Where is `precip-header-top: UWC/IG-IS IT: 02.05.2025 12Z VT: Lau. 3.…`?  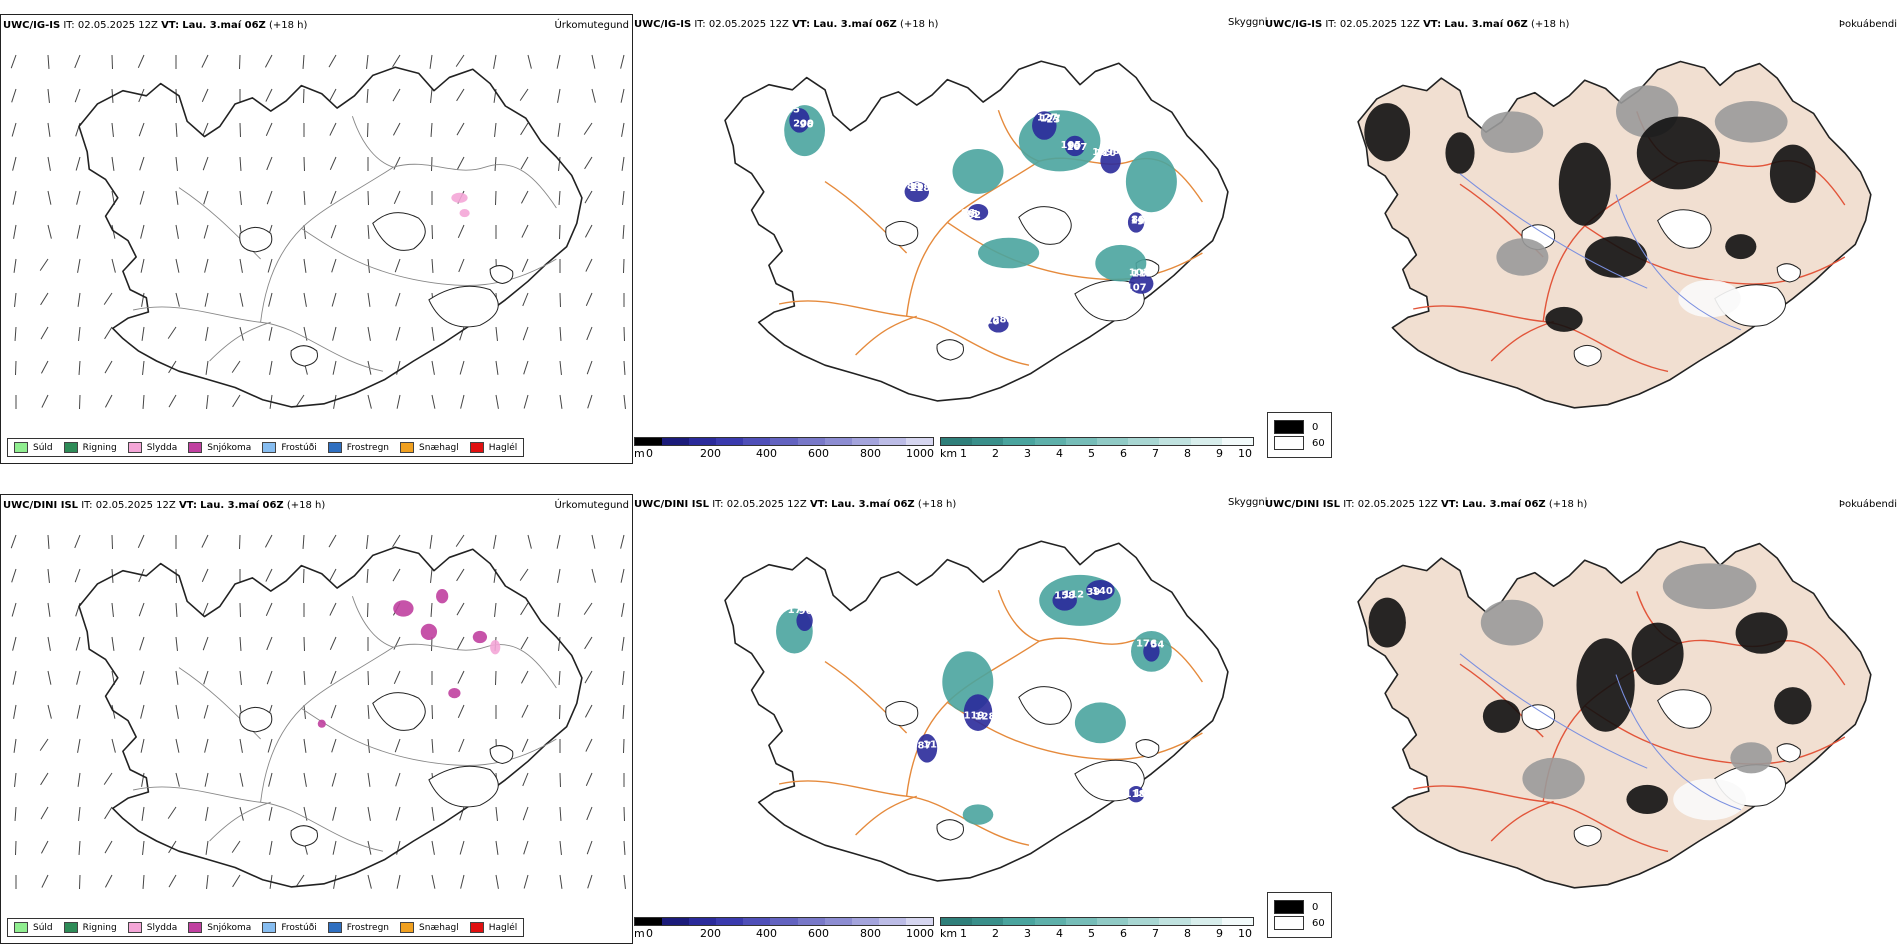 precip-header-top: UWC/IG-IS IT: 02.05.2025 12Z VT: Lau. 3.… is located at coordinates (155, 25).